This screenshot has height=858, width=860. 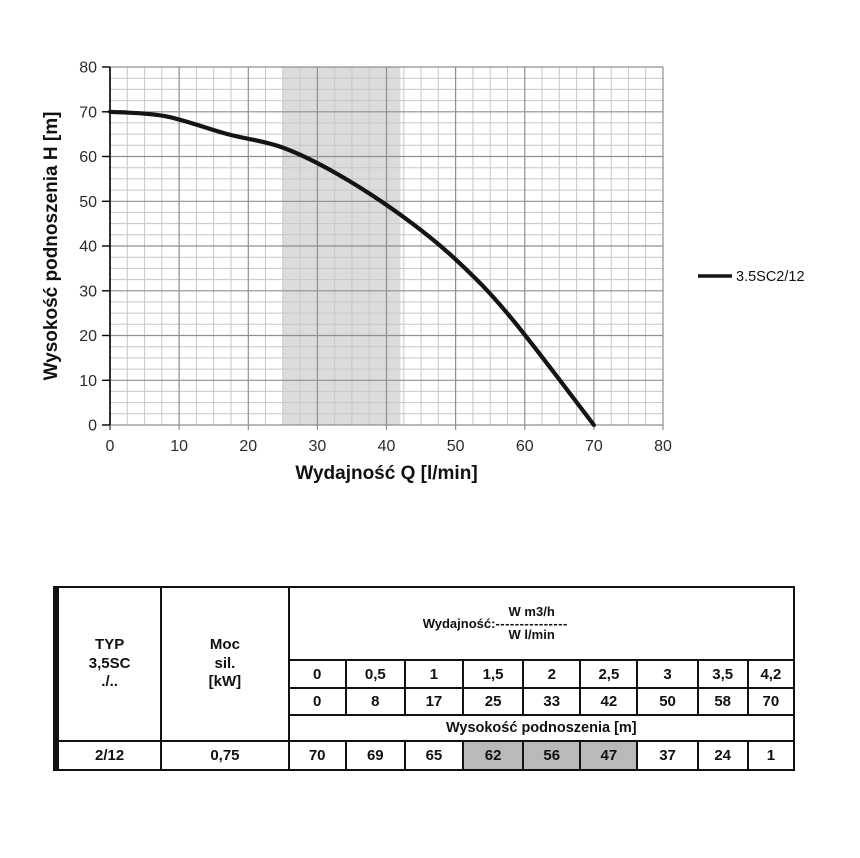 I want to click on pump-data-row: 2/12 0,75 70 69 65 62 56 47 37 24 1, so click(x=425, y=755).